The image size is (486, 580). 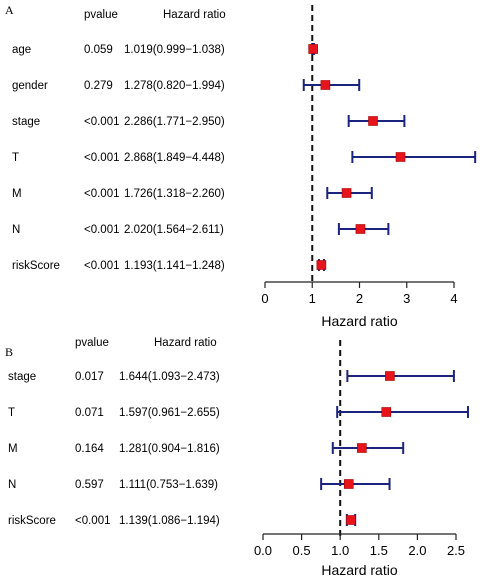 I want to click on x-tick-label: 1.5, so click(x=379, y=550).